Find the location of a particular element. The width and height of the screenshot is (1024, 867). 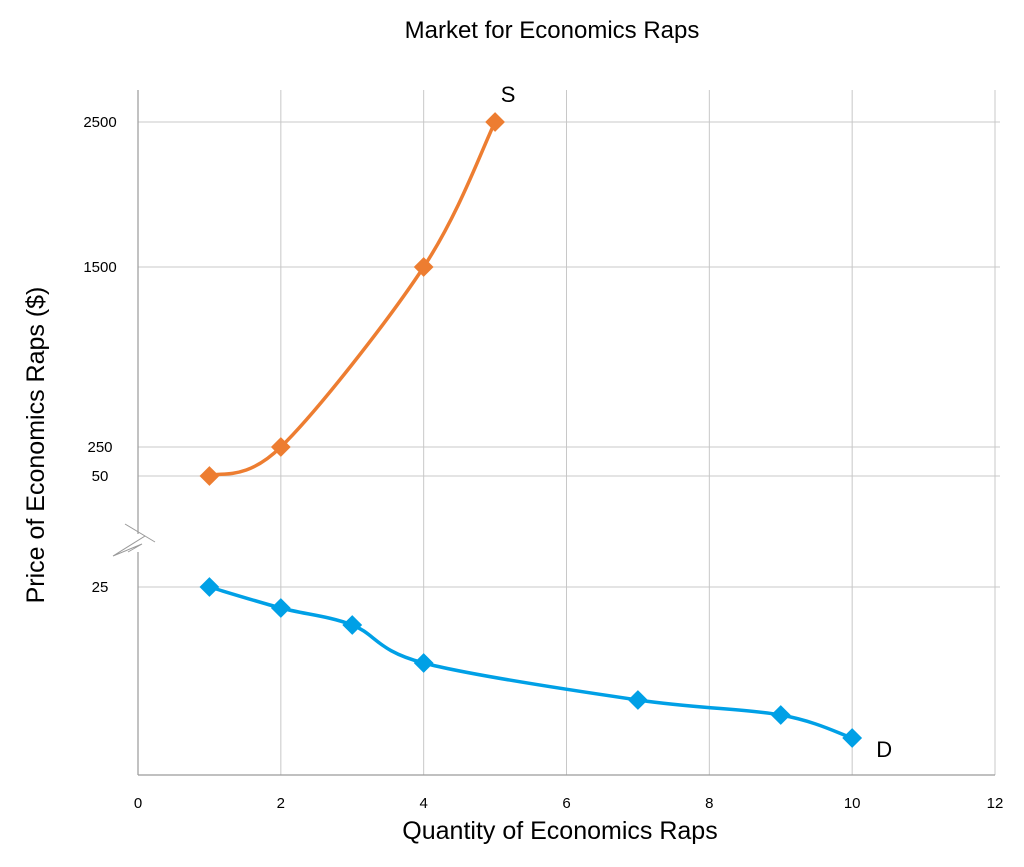

y-axis-title: Price of Economics Raps ($) is located at coordinates (36, 445).